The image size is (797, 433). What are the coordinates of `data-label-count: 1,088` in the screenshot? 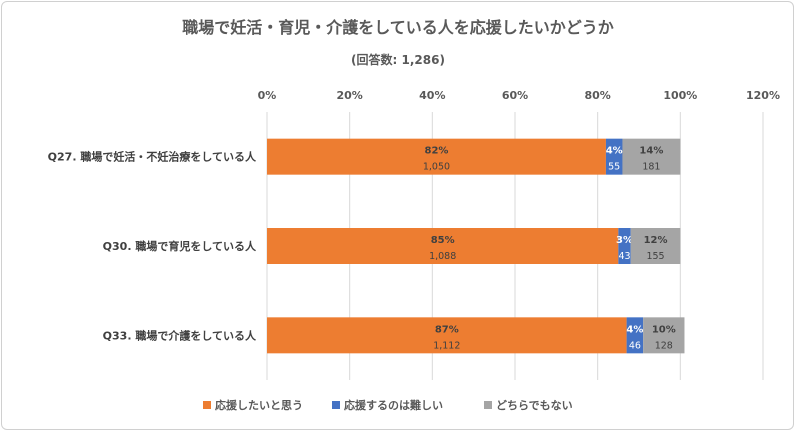 It's located at (442, 256).